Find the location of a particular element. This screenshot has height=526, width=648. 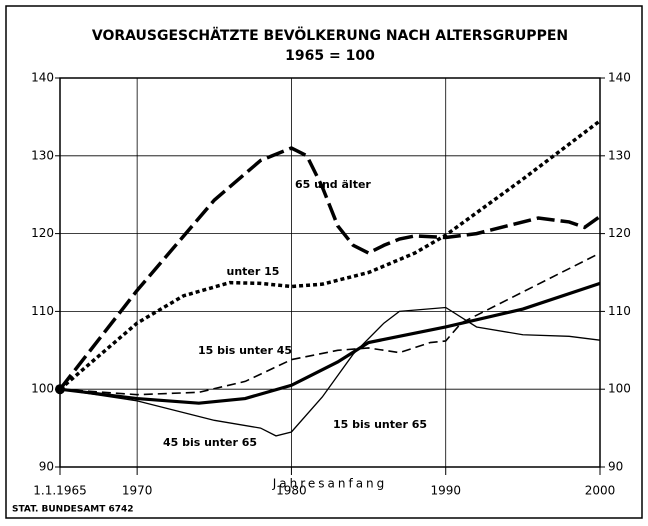

x-tick-label: 1980 is located at coordinates (291, 491).